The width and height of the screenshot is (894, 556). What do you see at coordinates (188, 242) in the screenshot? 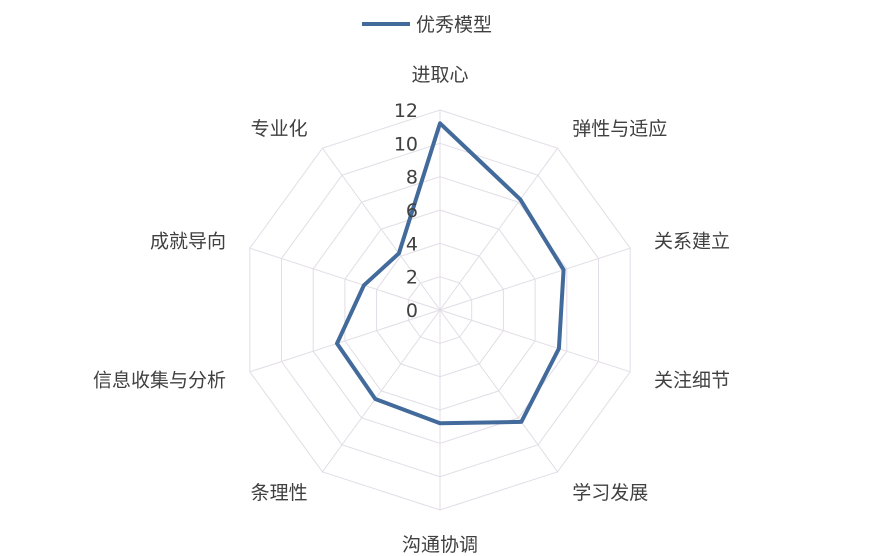
I see `axis-label-9: 成就导向` at bounding box center [188, 242].